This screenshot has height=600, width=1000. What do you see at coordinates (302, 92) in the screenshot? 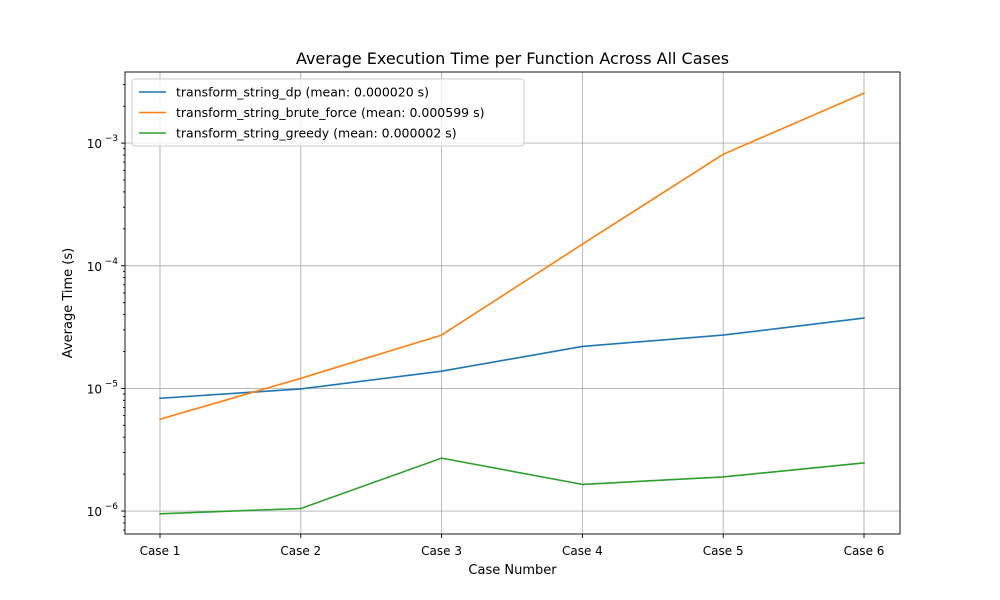
I see `legend-label-0: transform_string_dp (mean: 0.000020 s)` at bounding box center [302, 92].